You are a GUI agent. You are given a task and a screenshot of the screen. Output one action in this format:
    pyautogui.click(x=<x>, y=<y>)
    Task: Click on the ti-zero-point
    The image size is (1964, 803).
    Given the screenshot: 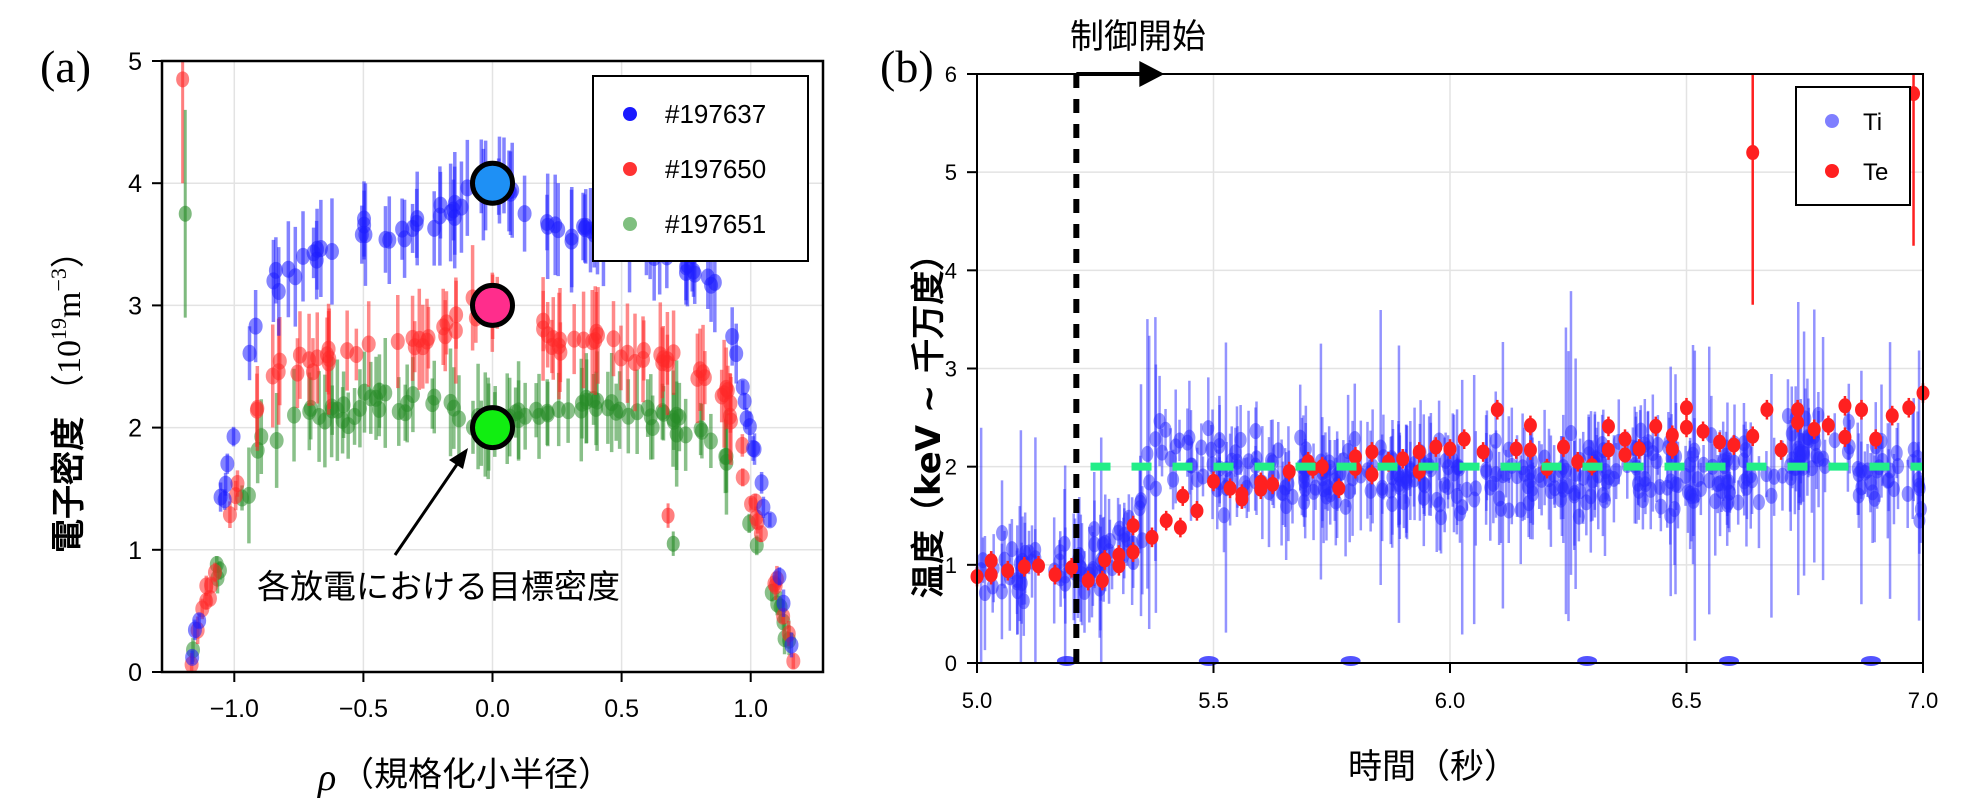 What is the action you would take?
    pyautogui.click(x=1870, y=661)
    